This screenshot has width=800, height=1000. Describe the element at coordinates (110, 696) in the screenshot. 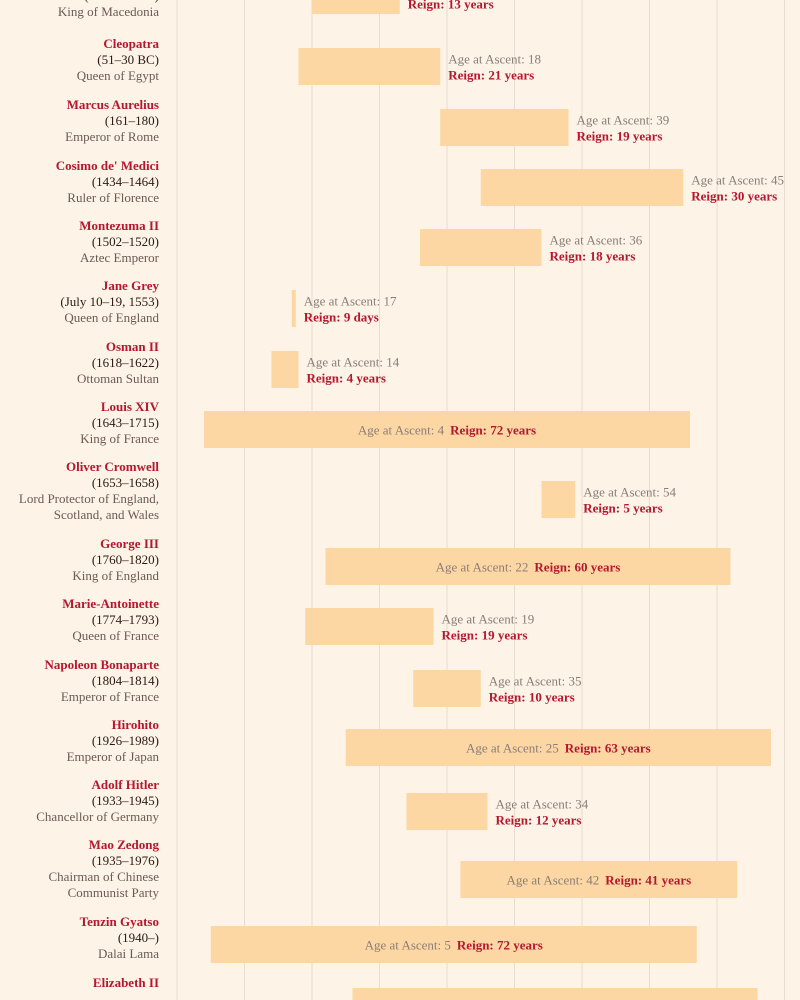

I see `ruler-title: Emperor of France` at that location.